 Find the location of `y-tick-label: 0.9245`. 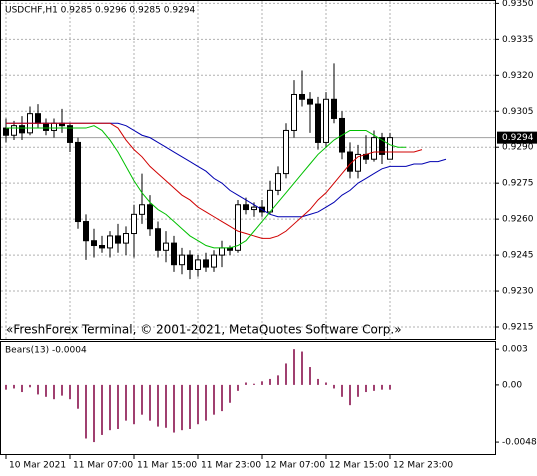

y-tick-label: 0.9245 is located at coordinates (518, 256).